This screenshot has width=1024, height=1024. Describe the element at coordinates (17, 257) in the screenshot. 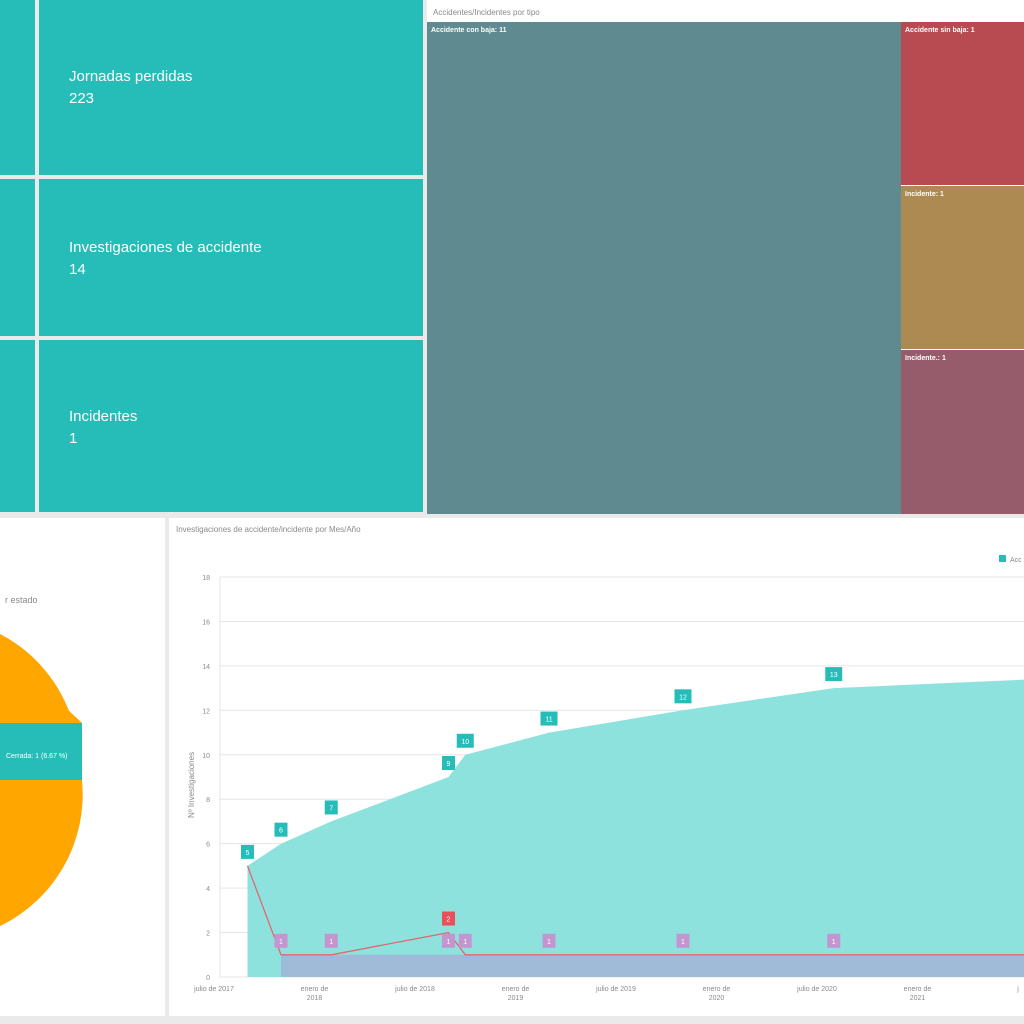

I see `left-strip-middle` at that location.